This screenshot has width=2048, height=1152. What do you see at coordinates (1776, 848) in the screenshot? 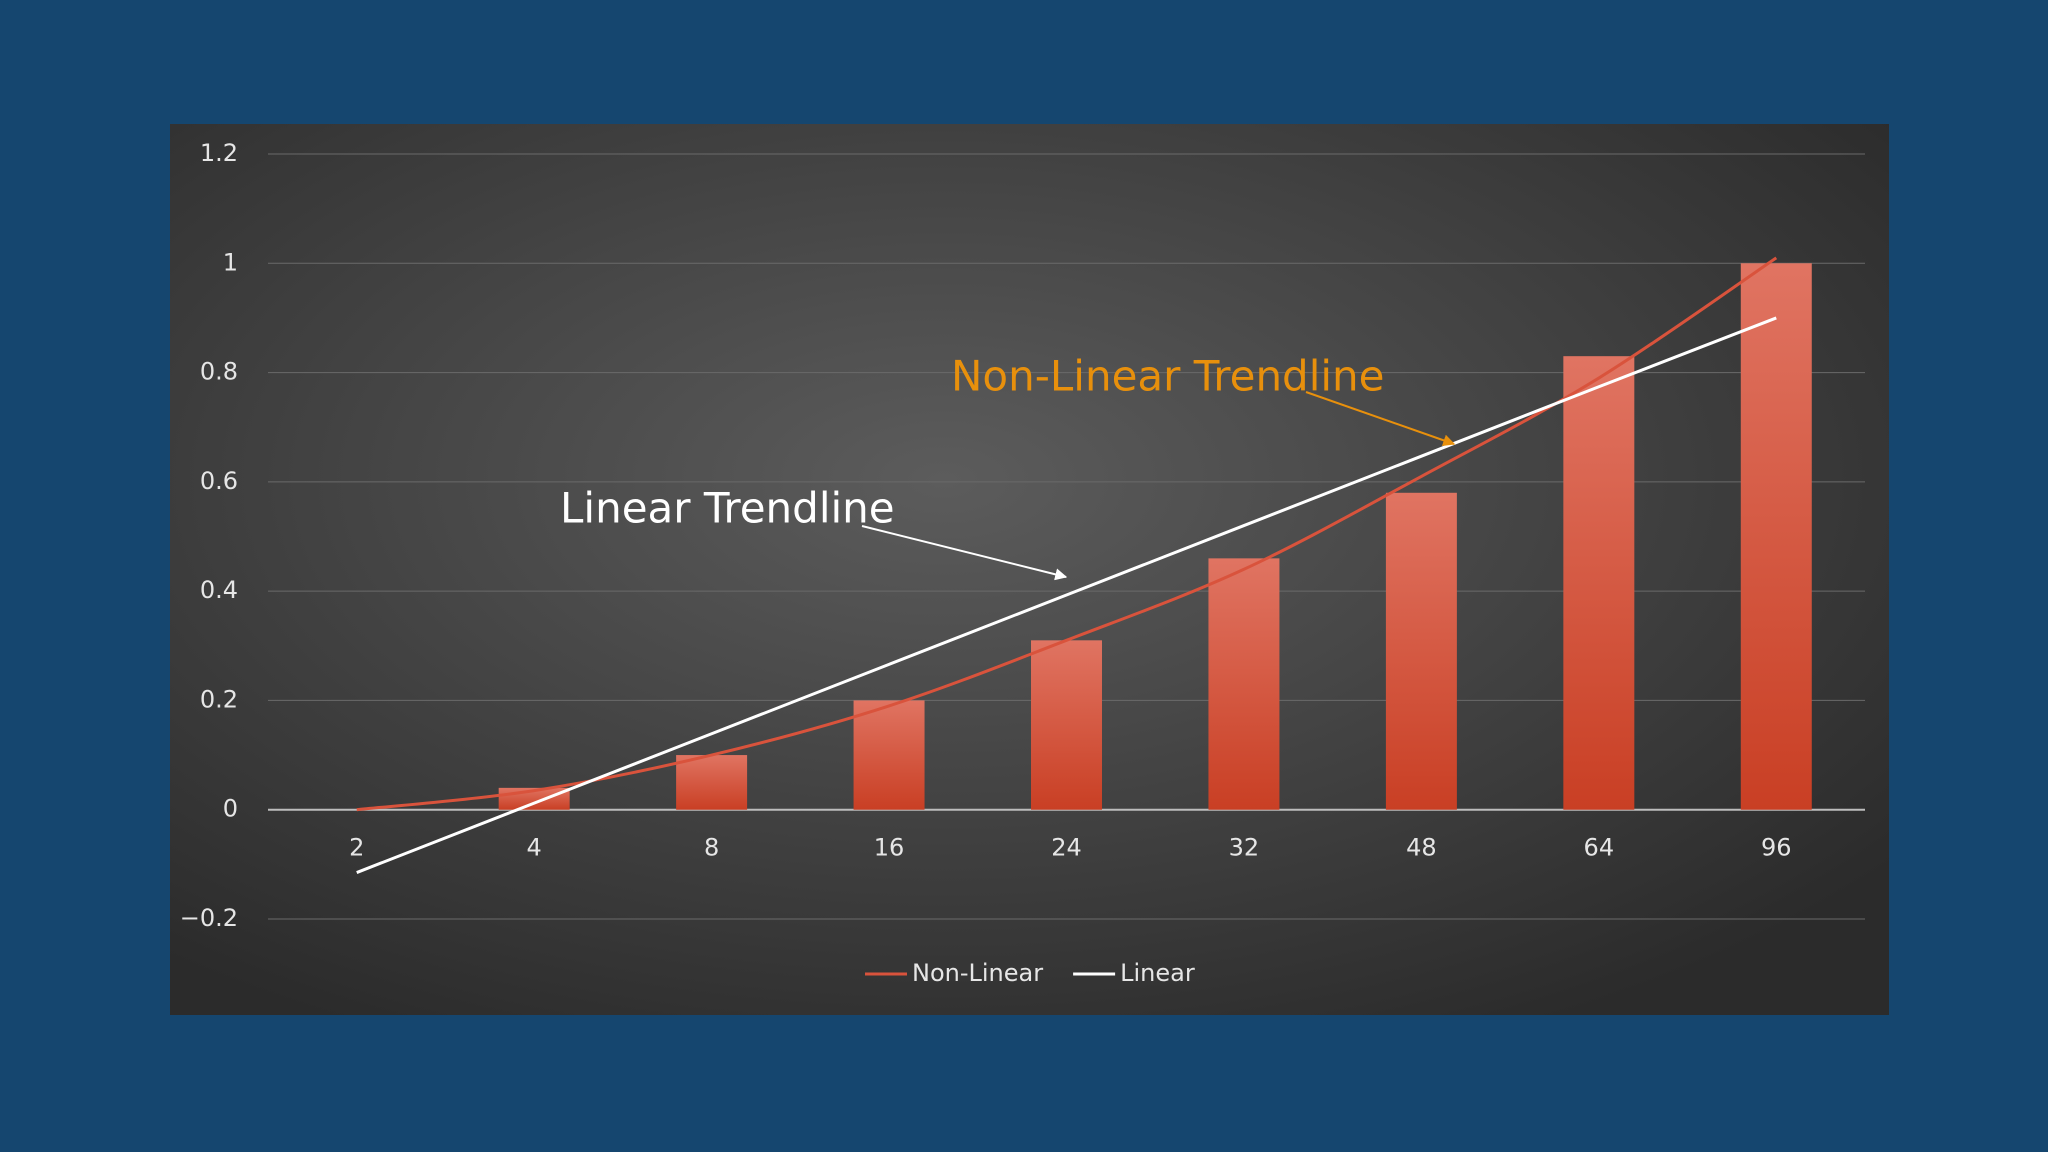
I see `x-tick-label: 96` at bounding box center [1776, 848].